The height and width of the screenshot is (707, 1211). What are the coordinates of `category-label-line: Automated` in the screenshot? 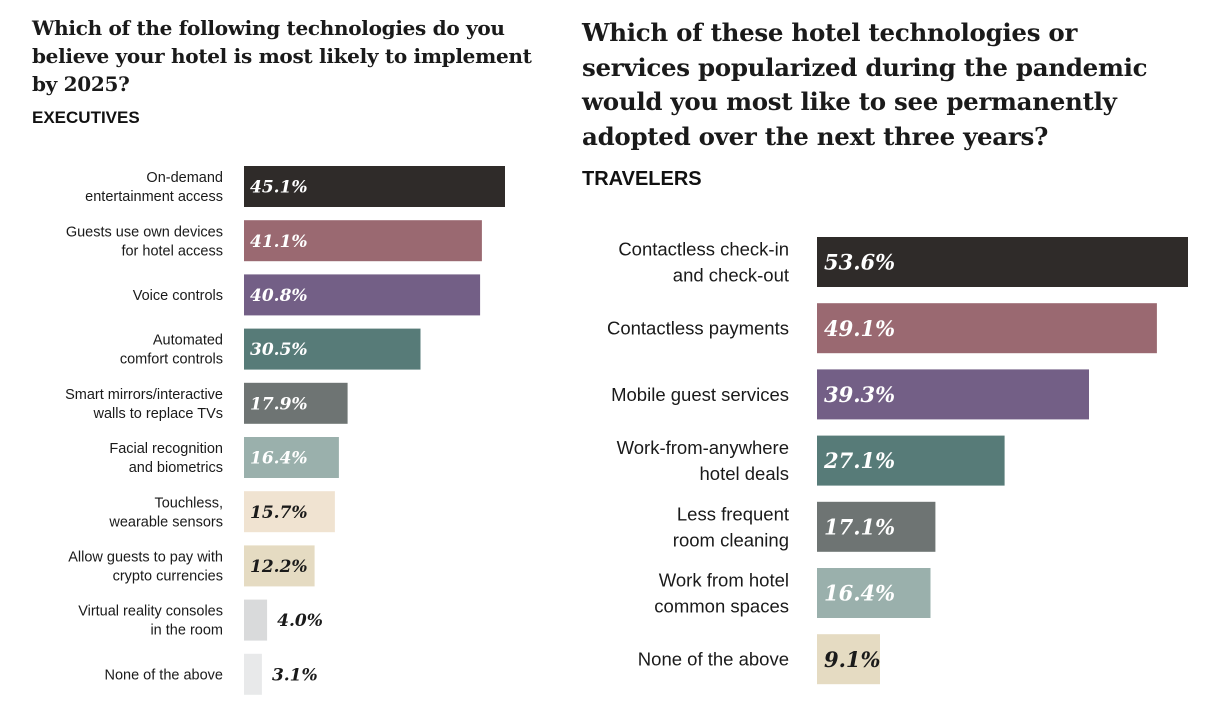 It's located at (188, 341).